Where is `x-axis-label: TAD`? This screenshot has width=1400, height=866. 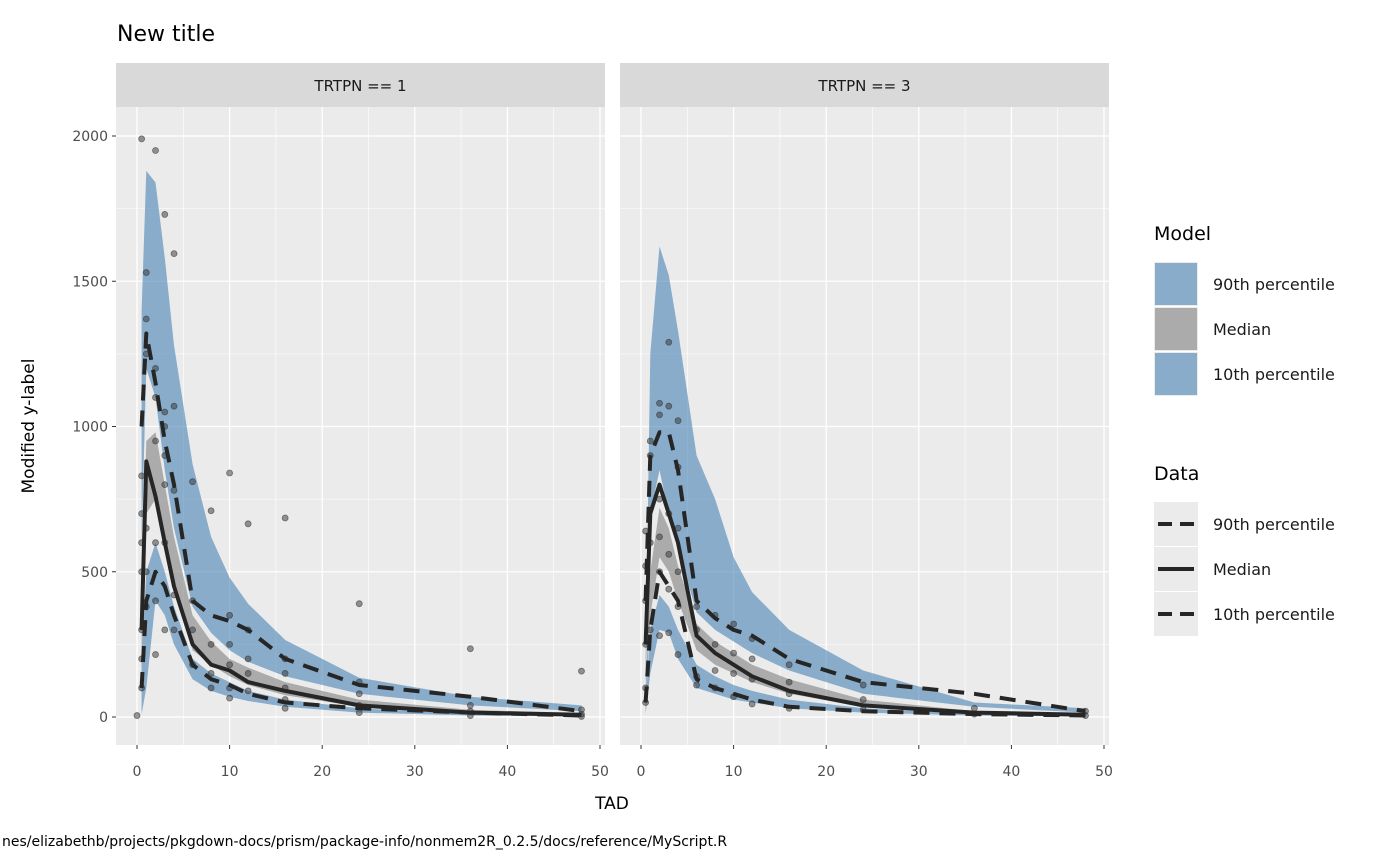
x-axis-label: TAD is located at coordinates (611, 804).